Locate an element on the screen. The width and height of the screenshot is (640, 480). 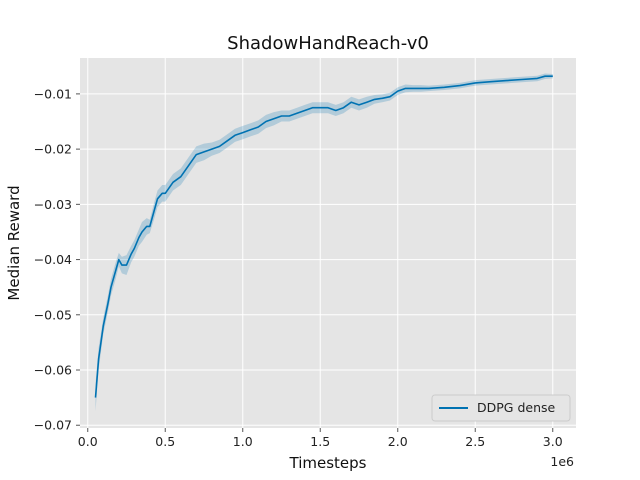
x-axis-label: Timesteps is located at coordinates (328, 463).